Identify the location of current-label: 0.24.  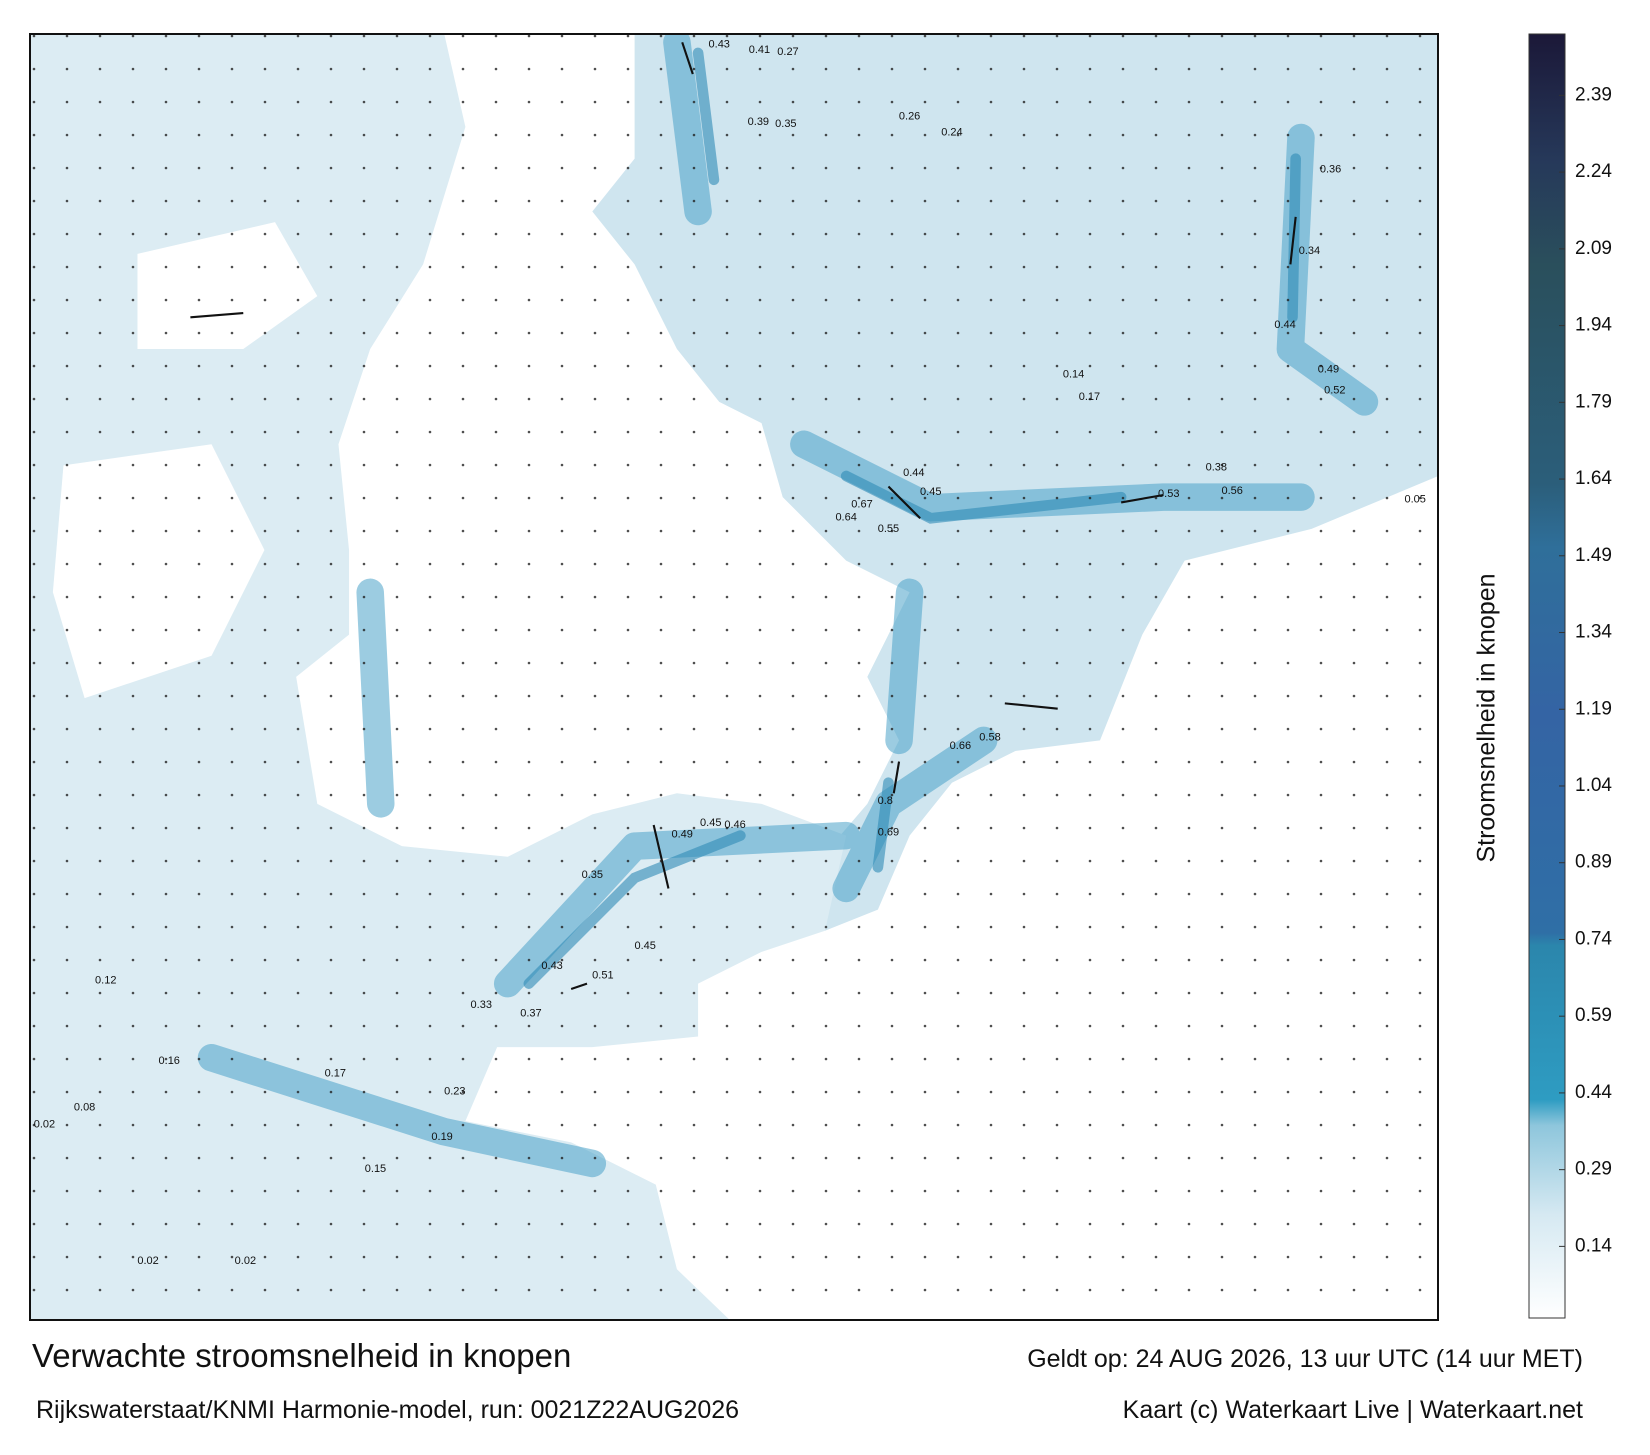
(951, 132).